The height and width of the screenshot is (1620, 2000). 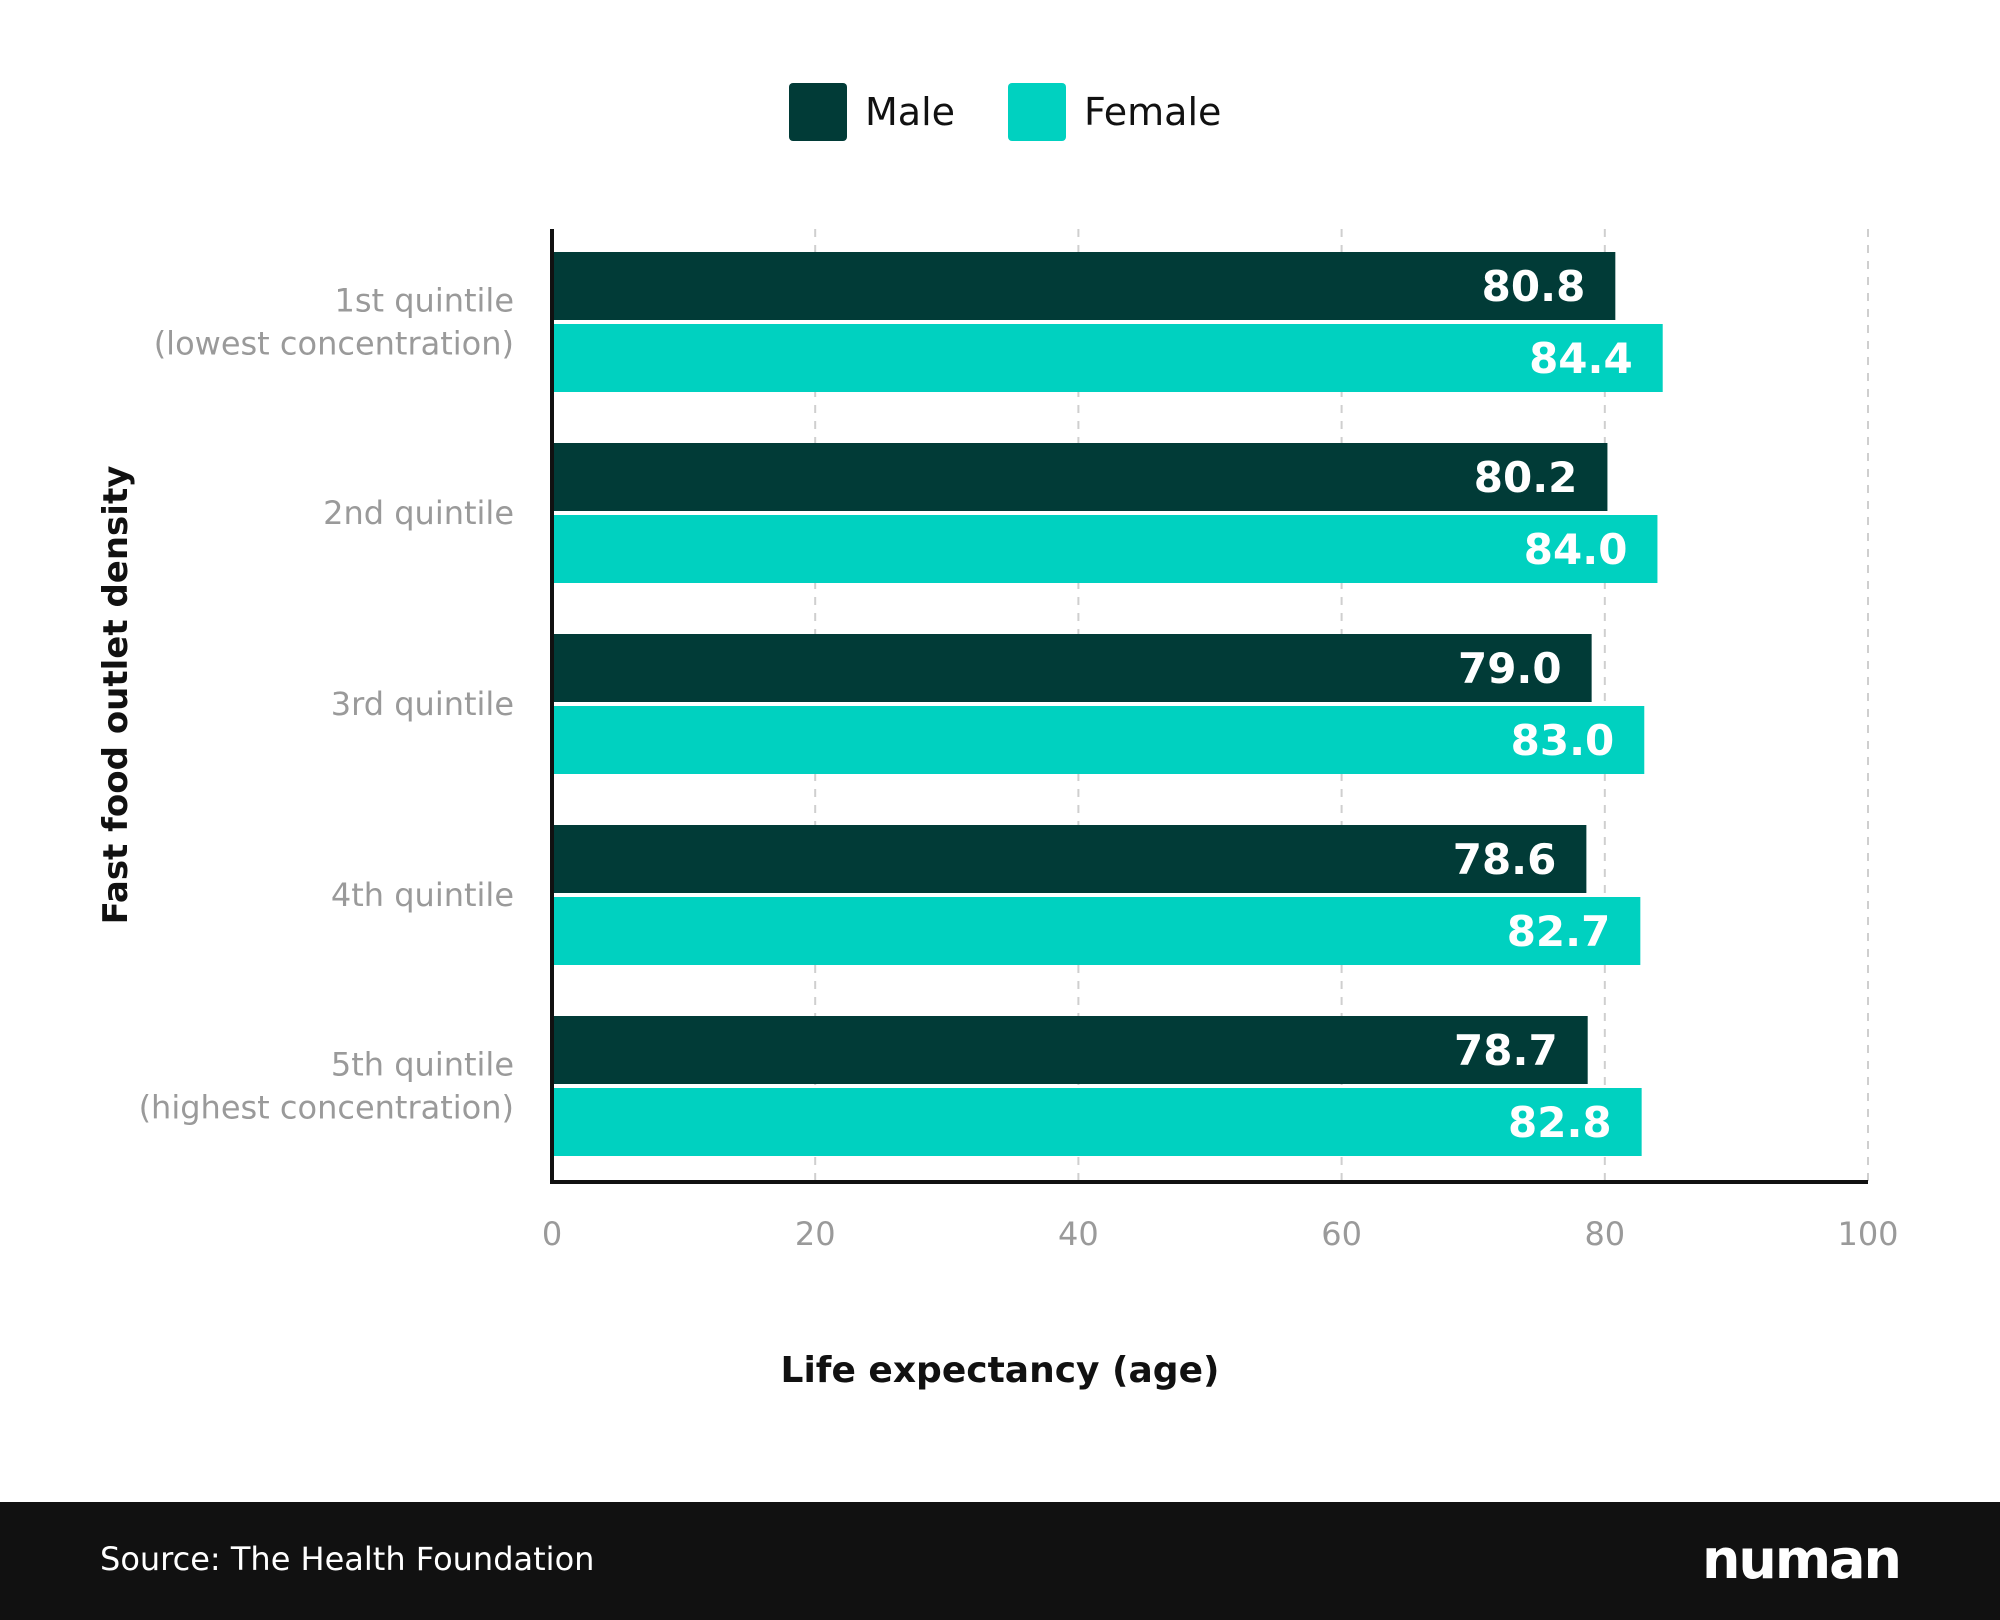 I want to click on category-label-1-line-2: (lowest concentration), so click(x=334, y=344).